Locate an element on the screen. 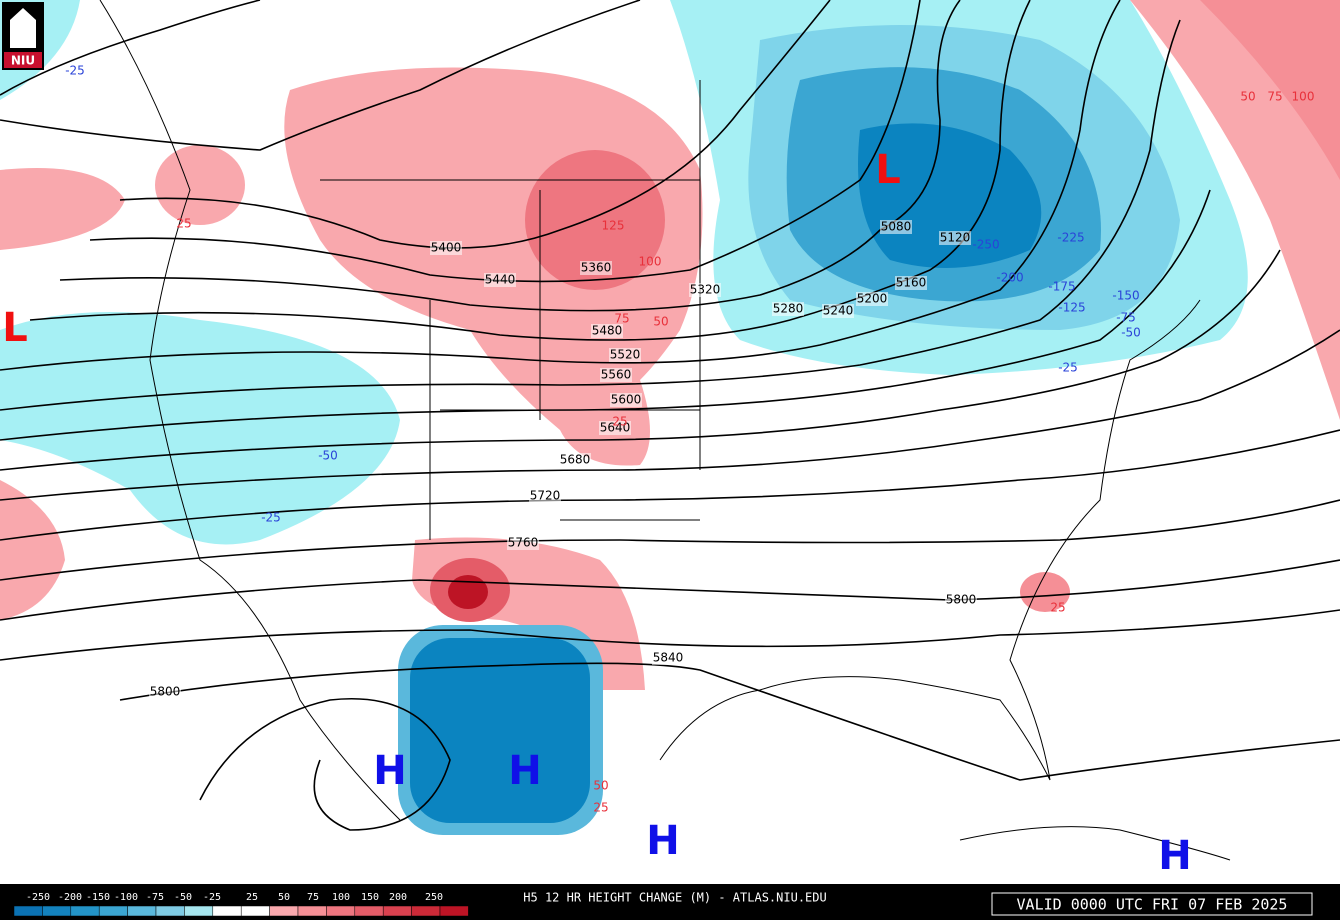 This screenshot has width=1340, height=924. height-label: 5720 is located at coordinates (545, 496).